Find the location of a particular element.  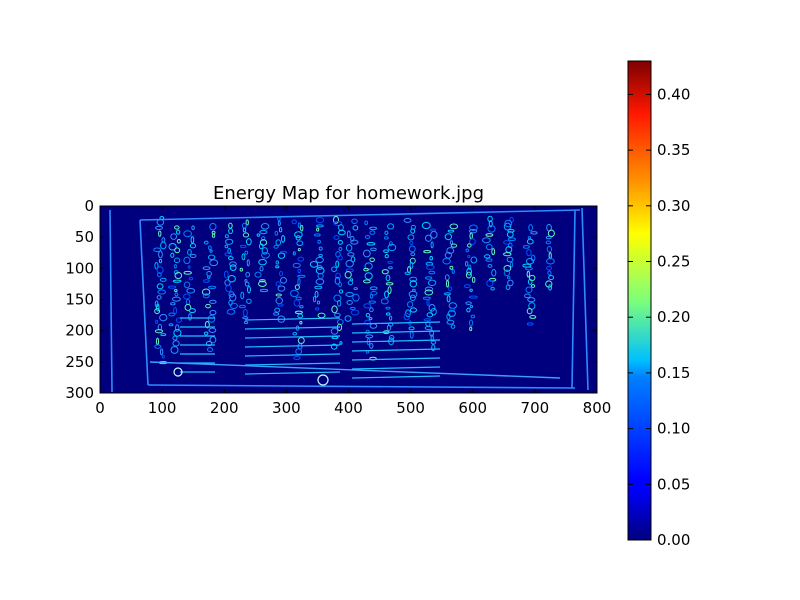

x-tick-label: 400 is located at coordinates (348, 408).